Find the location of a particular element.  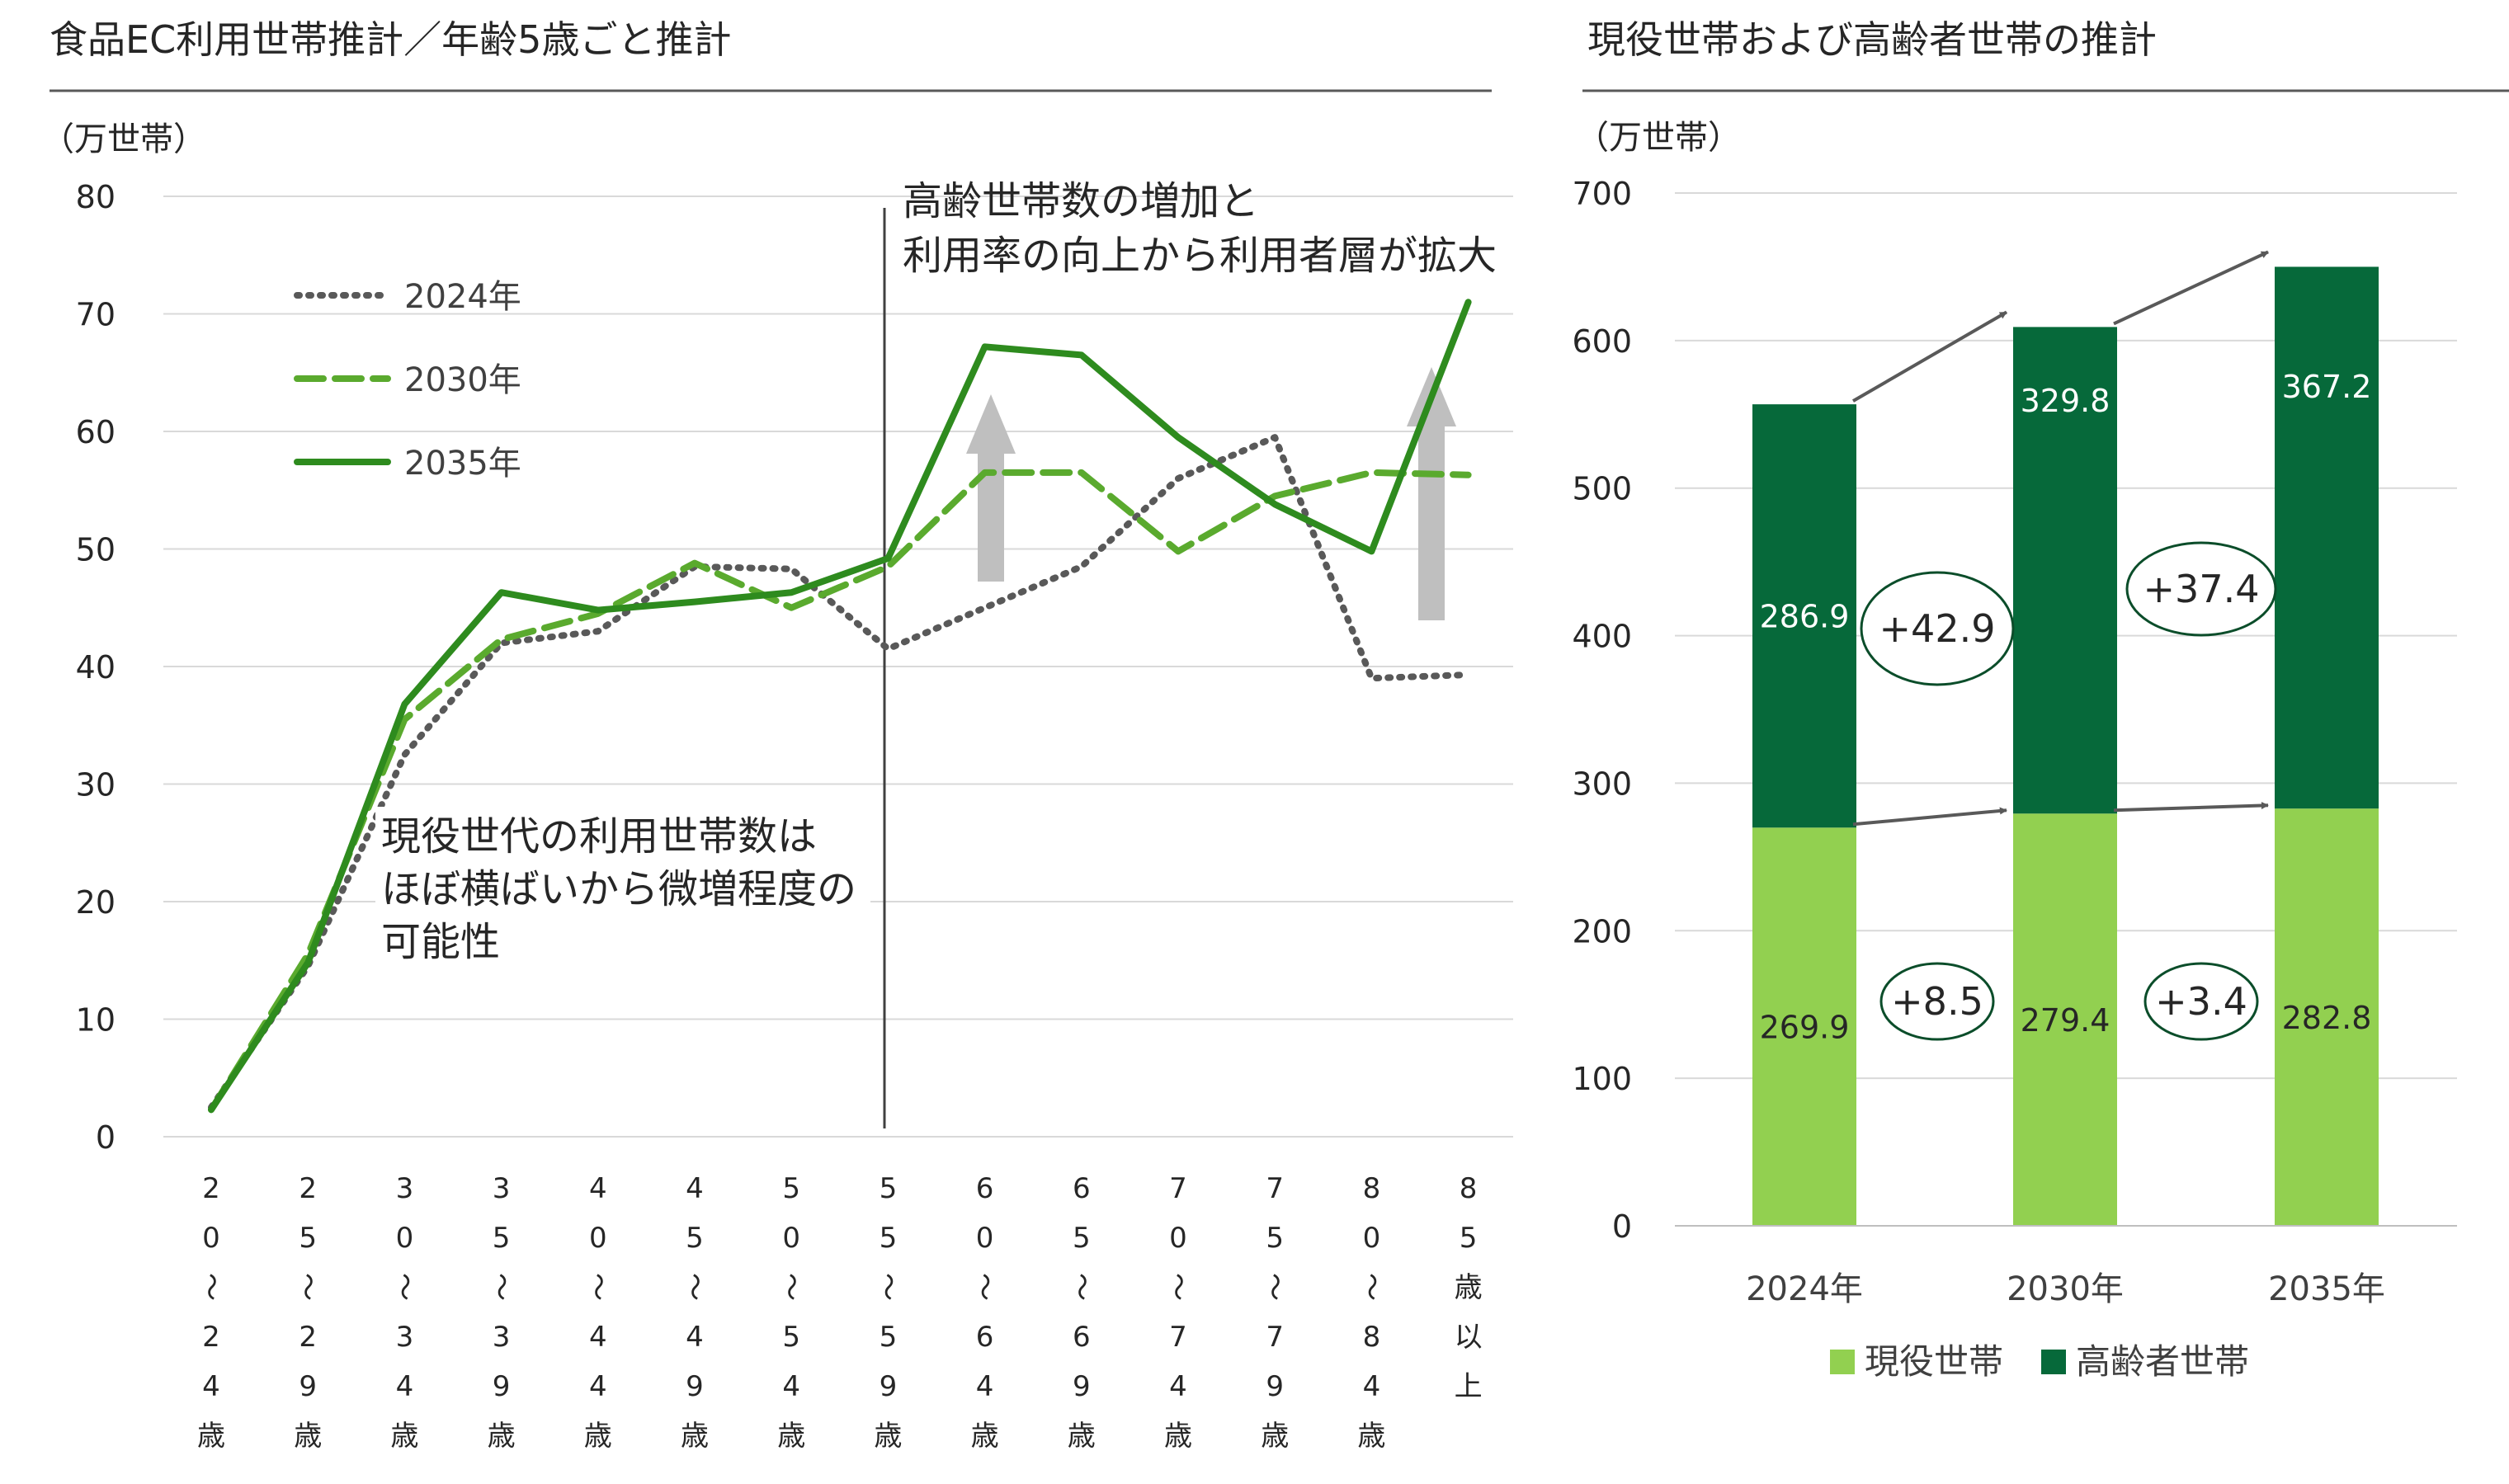

left-y-tick: 50 is located at coordinates (96, 550).